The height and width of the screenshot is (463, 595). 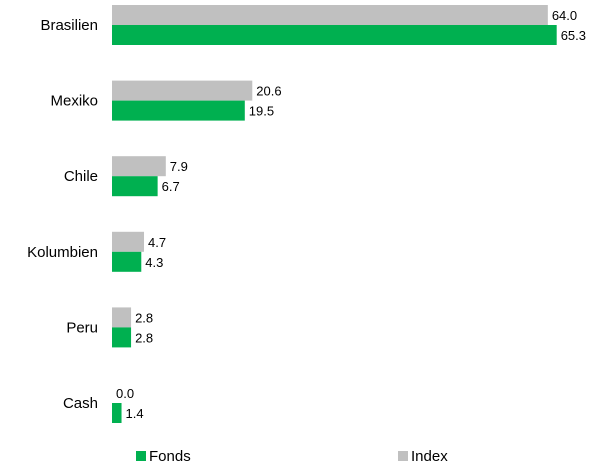 What do you see at coordinates (182, 90) in the screenshot?
I see `bar-index-mexiko` at bounding box center [182, 90].